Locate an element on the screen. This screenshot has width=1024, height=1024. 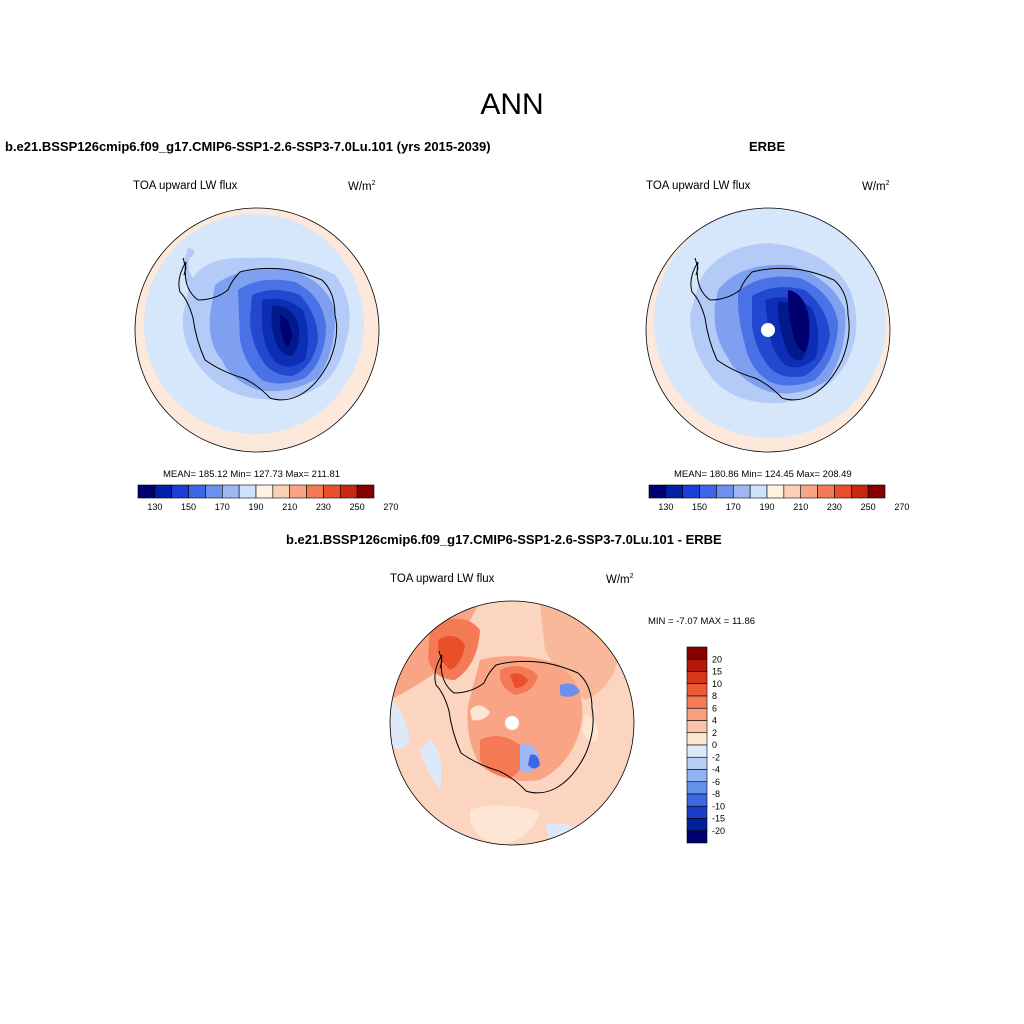
colorbar-tick-label: 0 is located at coordinates (714, 745).